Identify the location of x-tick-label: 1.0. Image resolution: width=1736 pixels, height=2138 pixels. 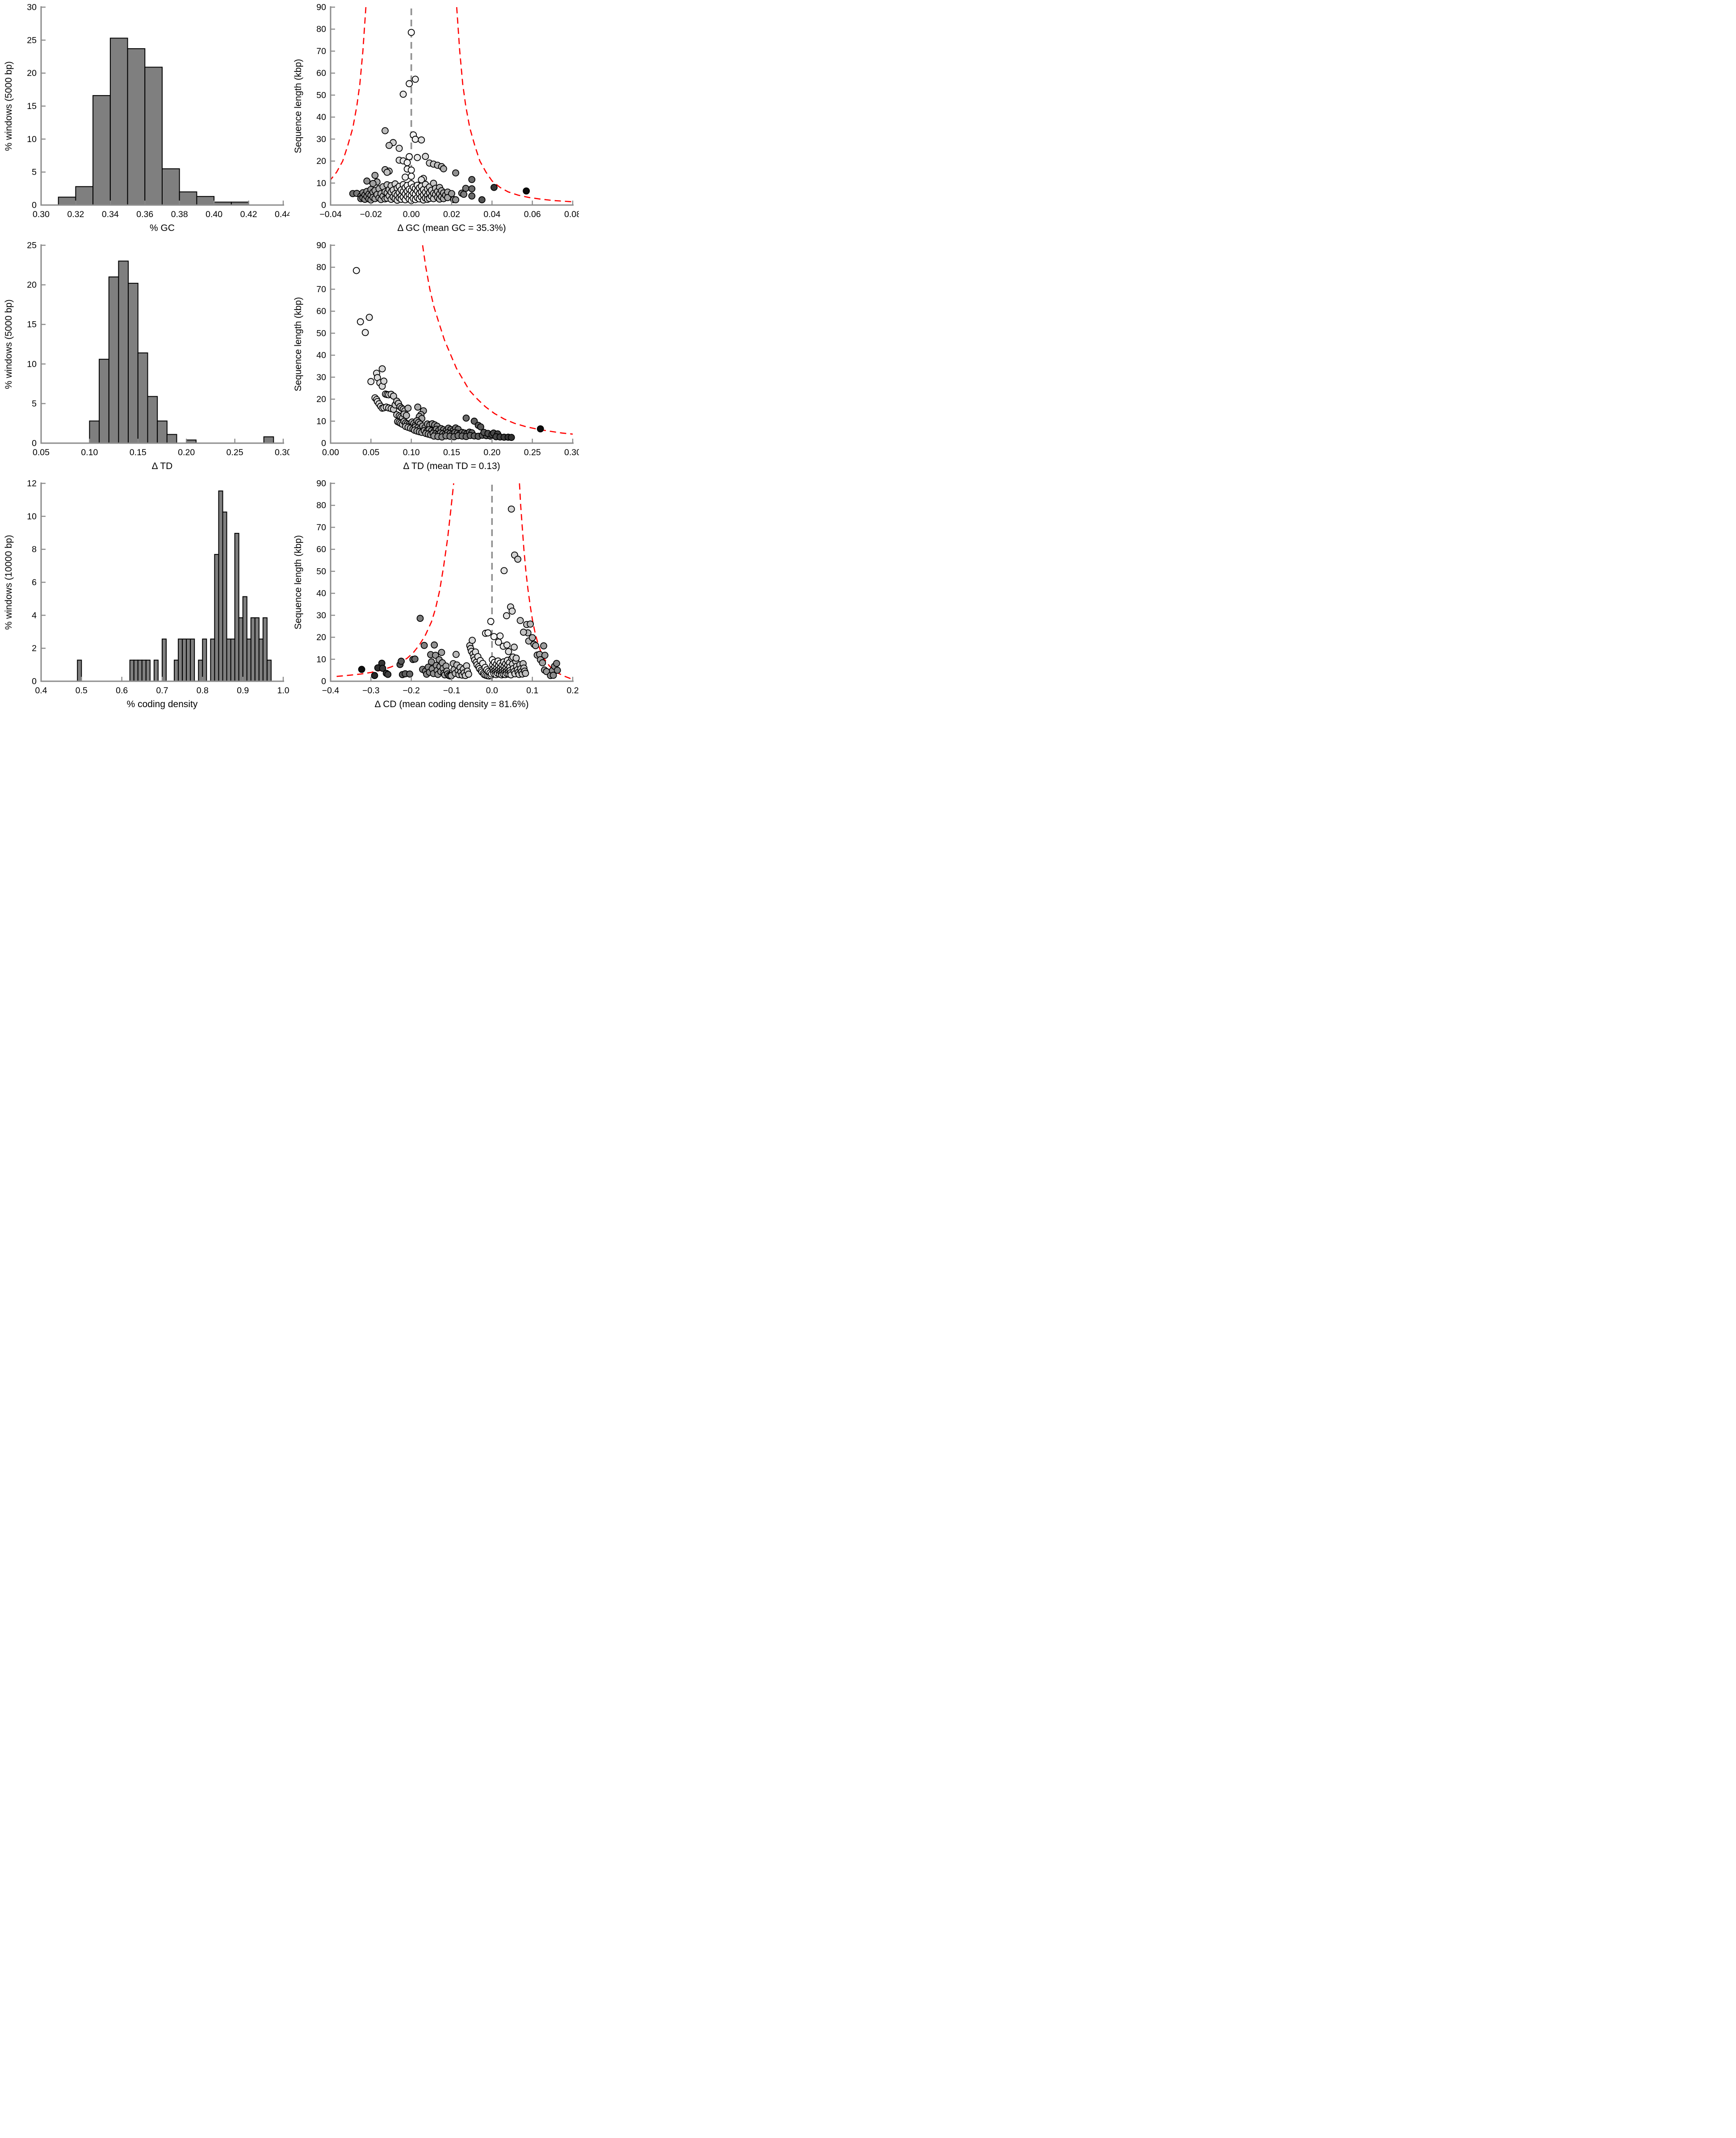
(283, 691).